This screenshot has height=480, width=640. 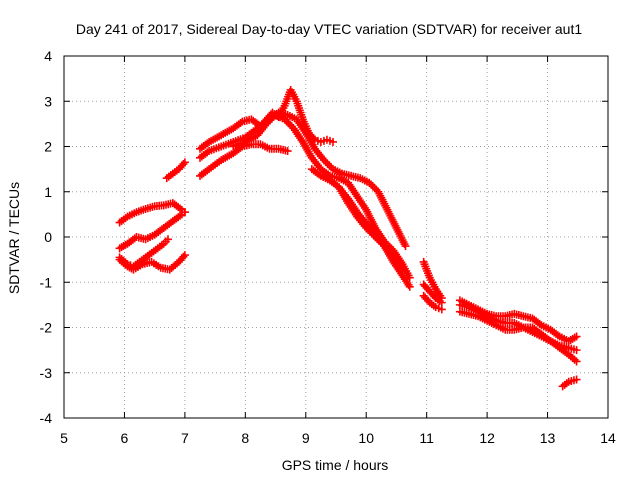 What do you see at coordinates (426, 438) in the screenshot?
I see `x-tick-label: 11` at bounding box center [426, 438].